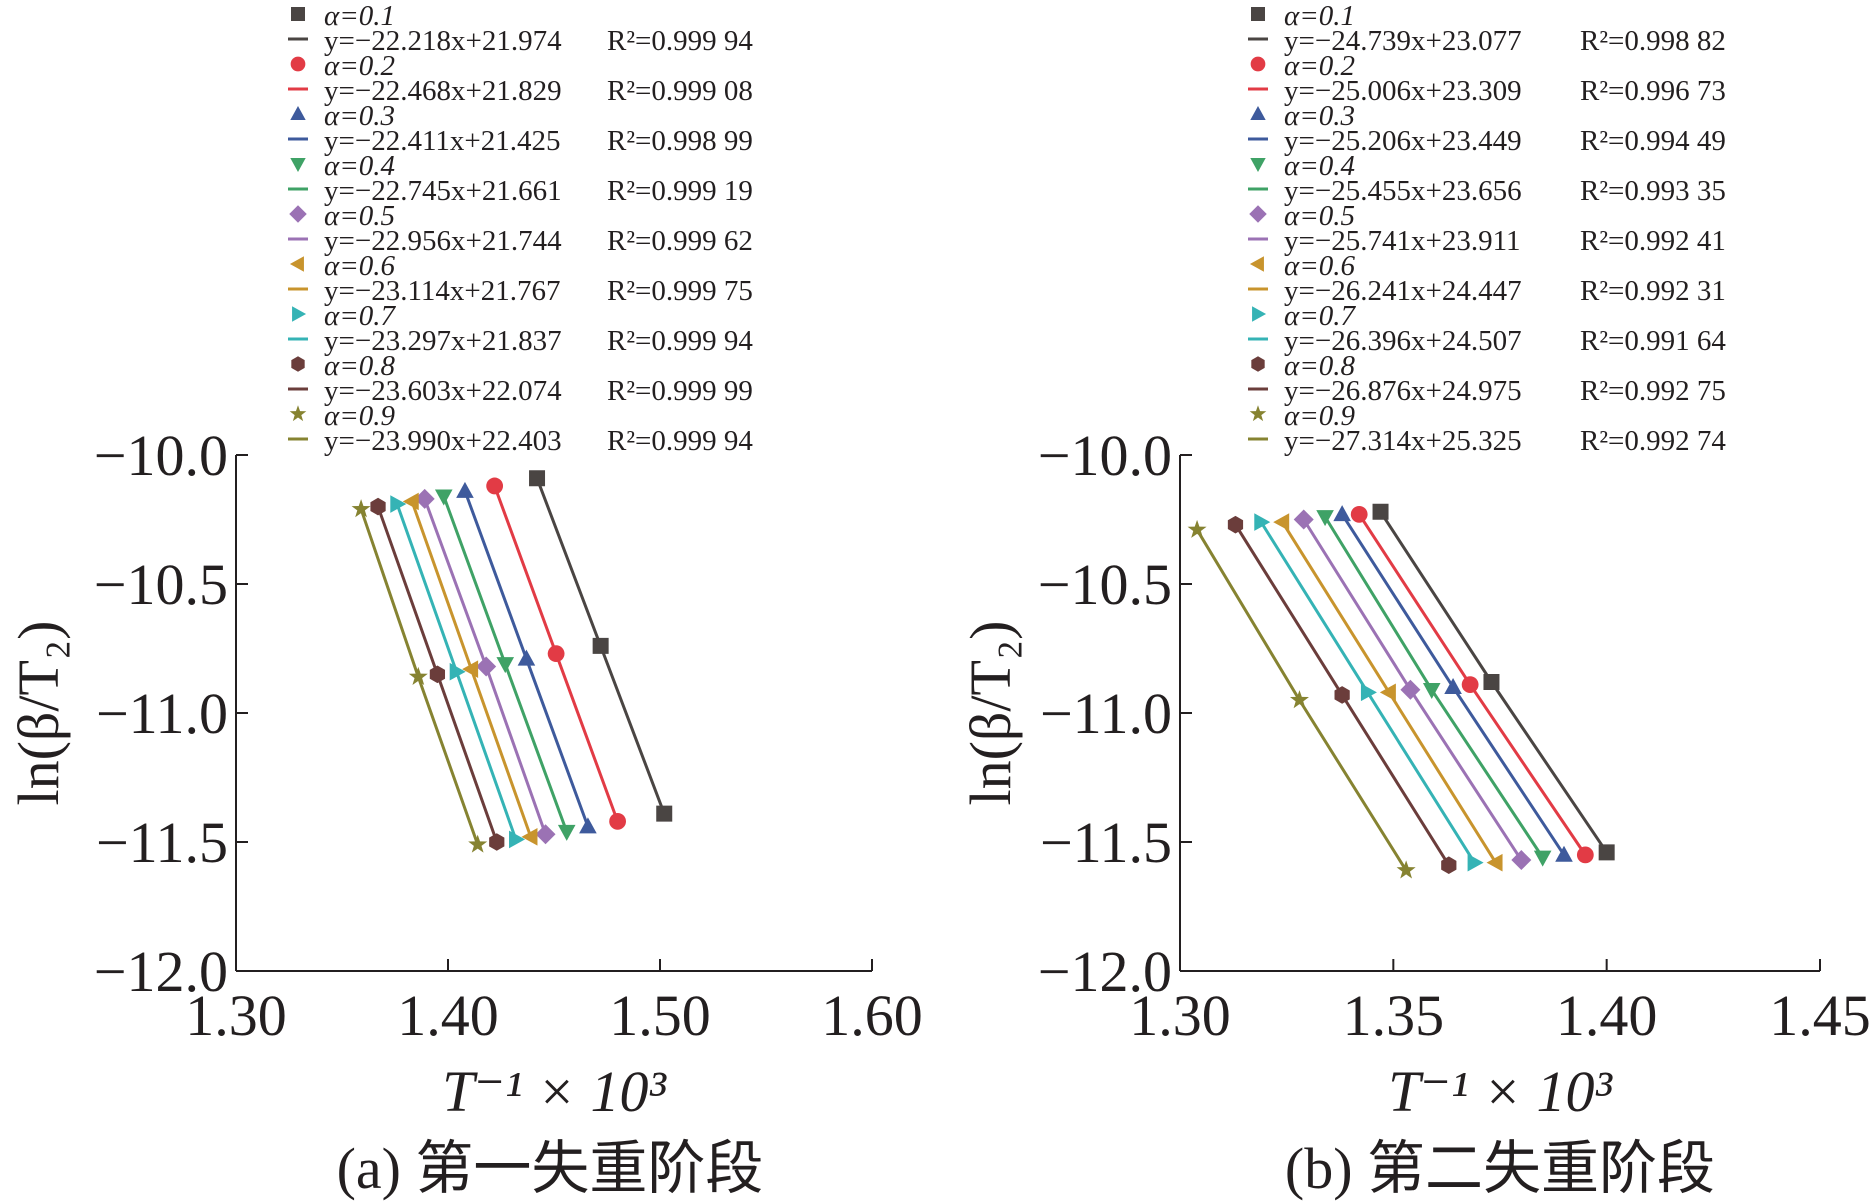 The height and width of the screenshot is (1201, 1870). Describe the element at coordinates (1653, 391) in the screenshot. I see `legend-r2: R²=0.992 75` at that location.